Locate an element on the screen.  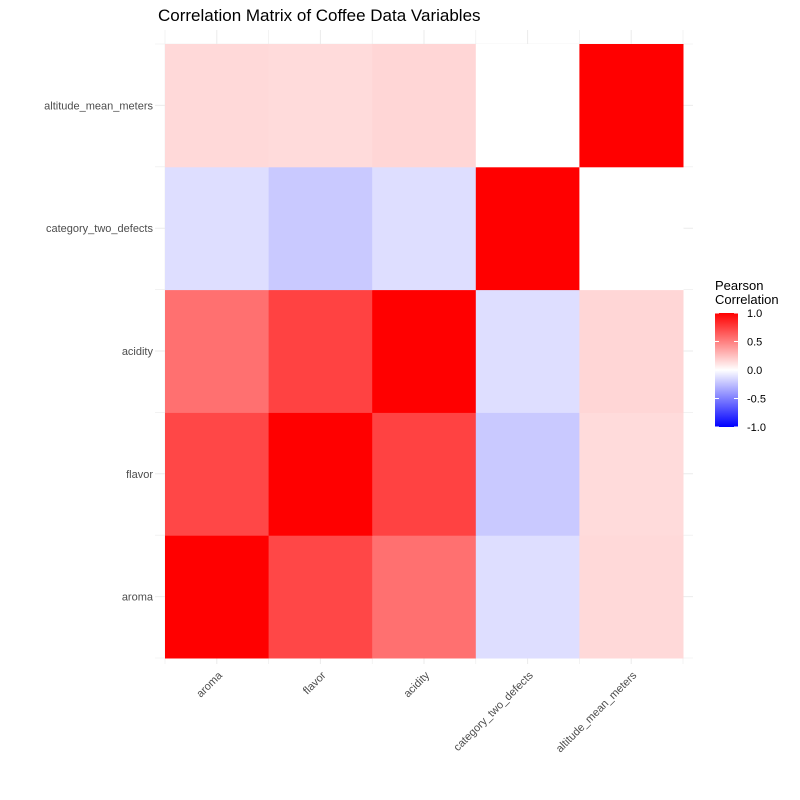
x-tick-label: flavor is located at coordinates (315, 683).